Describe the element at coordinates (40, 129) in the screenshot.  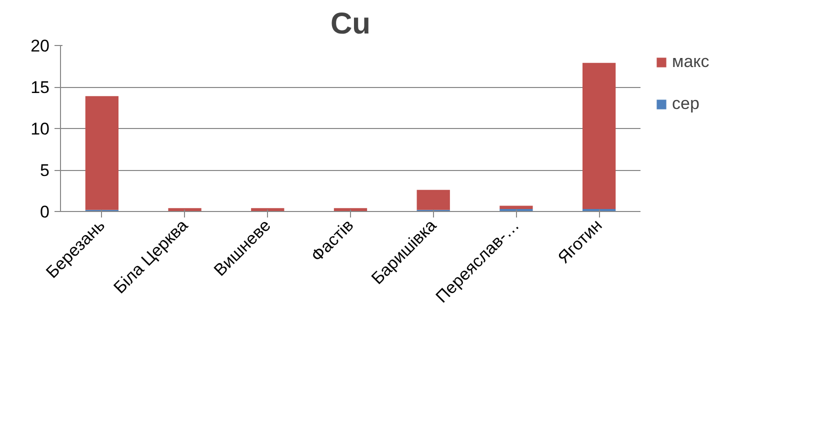
I see `y-tick-label: 10` at that location.